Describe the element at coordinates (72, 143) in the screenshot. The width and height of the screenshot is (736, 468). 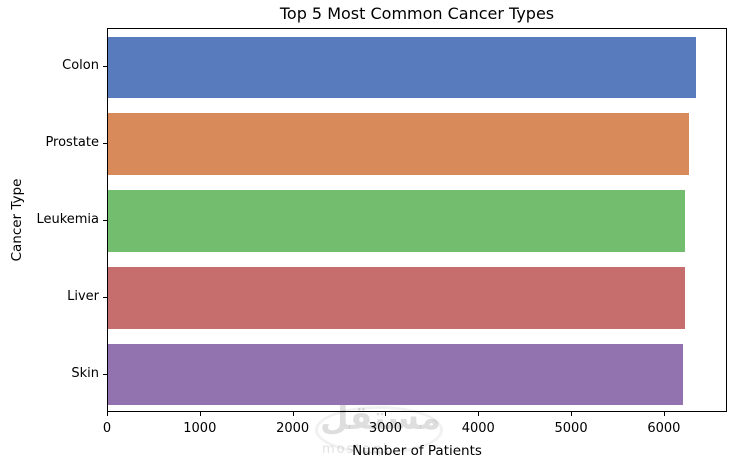
I see `ytick-label-prostate: Prostate` at that location.